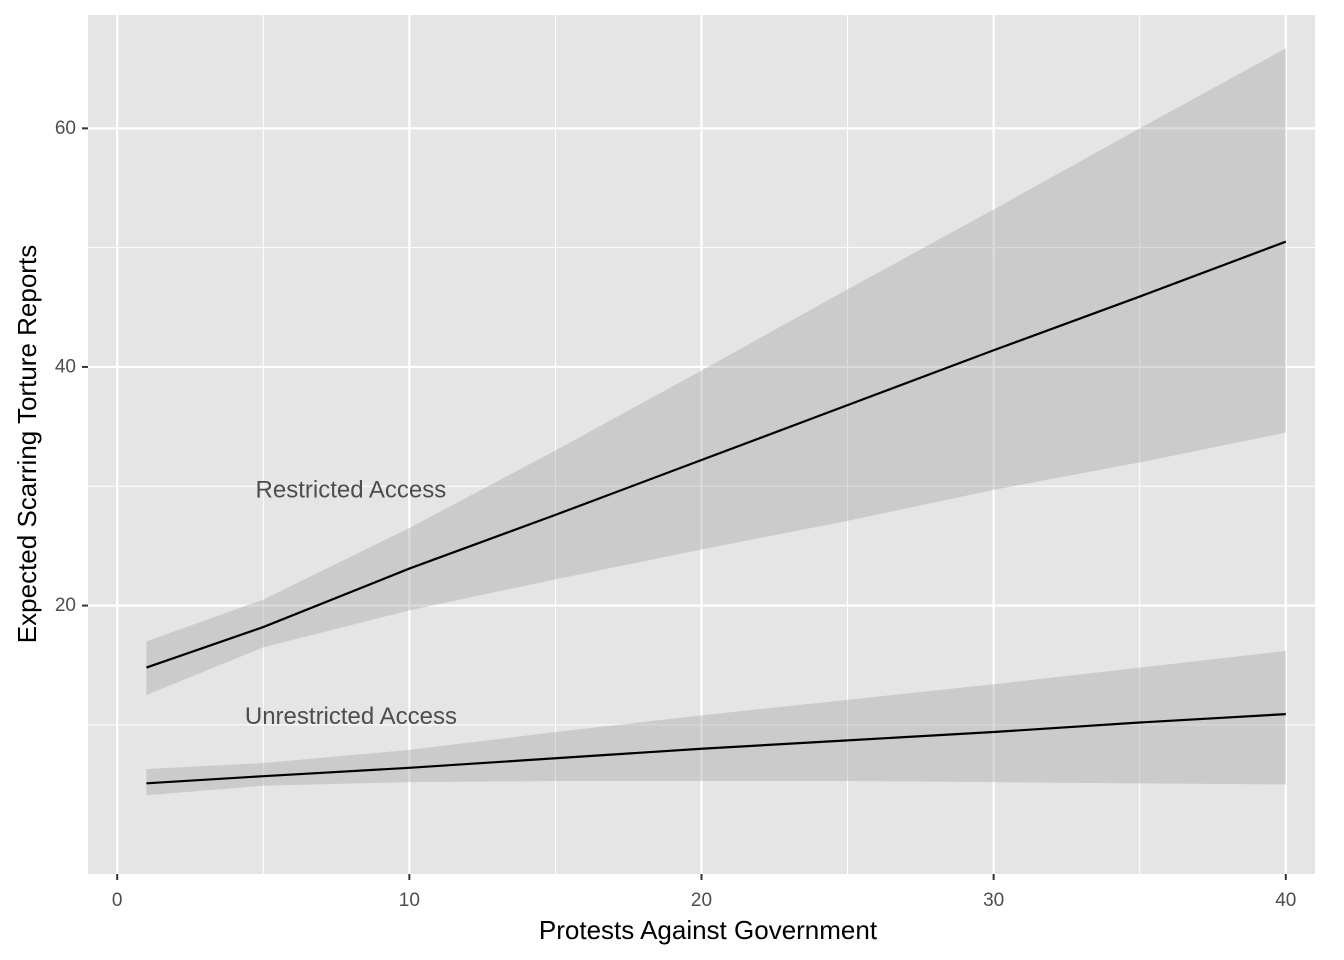 The image size is (1344, 960). What do you see at coordinates (701, 900) in the screenshot?
I see `x-tick-label: 20` at bounding box center [701, 900].